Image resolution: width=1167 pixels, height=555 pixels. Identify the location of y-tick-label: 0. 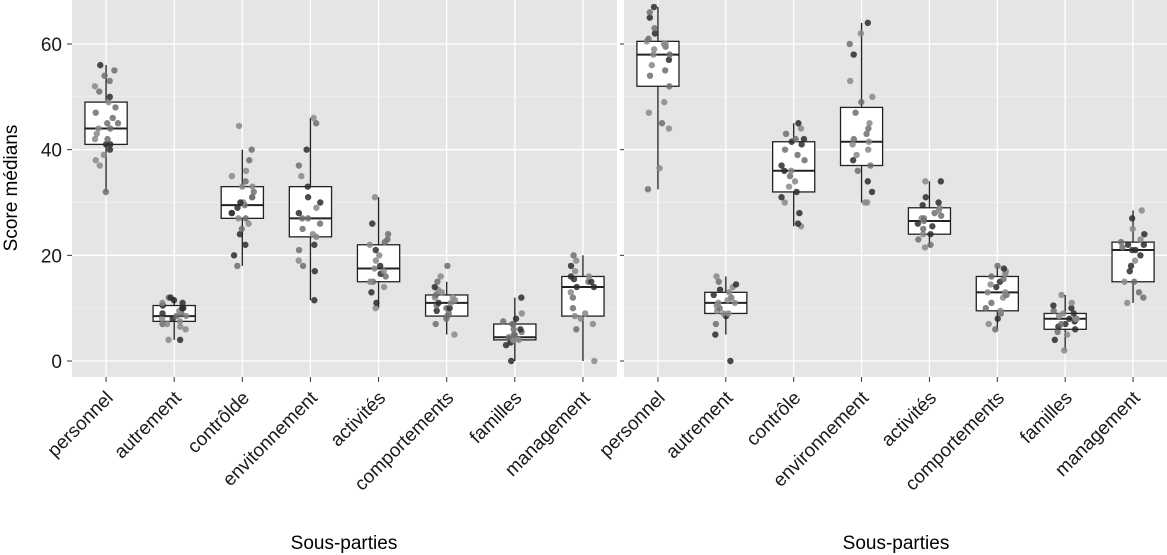
(56, 362).